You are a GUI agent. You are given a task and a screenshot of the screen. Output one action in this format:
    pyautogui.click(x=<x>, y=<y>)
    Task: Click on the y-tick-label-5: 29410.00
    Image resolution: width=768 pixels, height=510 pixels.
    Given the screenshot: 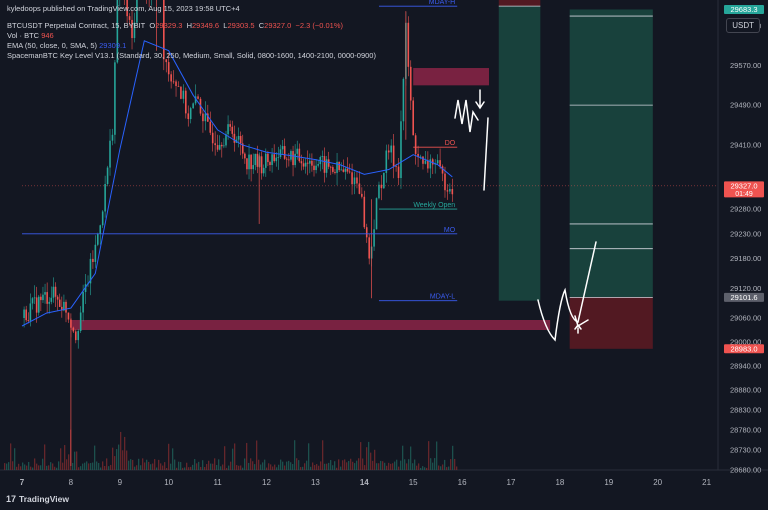 What is the action you would take?
    pyautogui.click(x=745, y=144)
    